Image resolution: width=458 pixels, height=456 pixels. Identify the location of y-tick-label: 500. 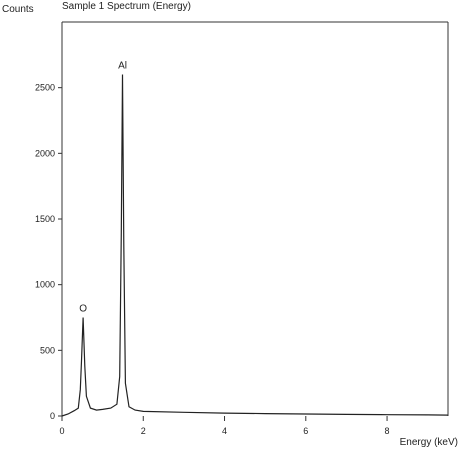
(47, 350).